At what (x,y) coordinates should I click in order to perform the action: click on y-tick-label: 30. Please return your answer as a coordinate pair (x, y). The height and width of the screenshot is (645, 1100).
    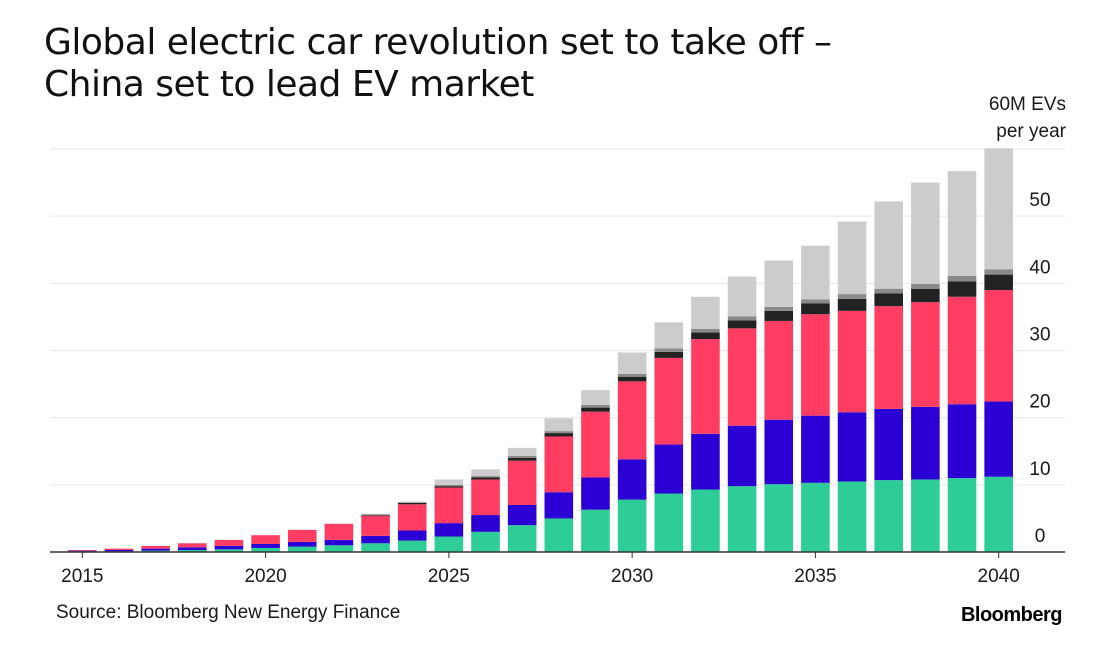
    Looking at the image, I should click on (1039, 335).